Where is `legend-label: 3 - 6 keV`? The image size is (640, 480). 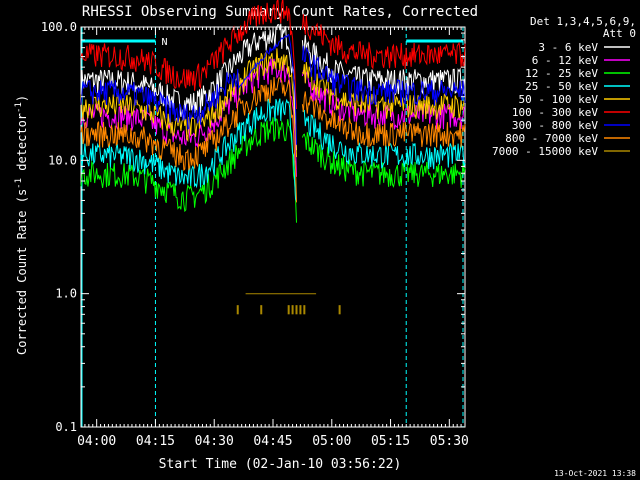 legend-label: 3 - 6 keV is located at coordinates (568, 47).